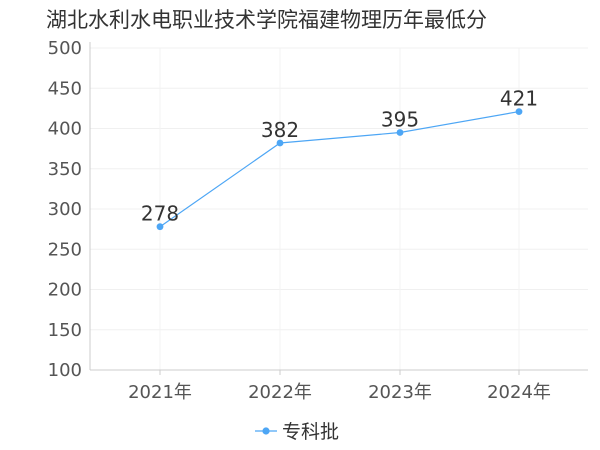 The height and width of the screenshot is (450, 600). I want to click on legend: 专科批, so click(297, 432).